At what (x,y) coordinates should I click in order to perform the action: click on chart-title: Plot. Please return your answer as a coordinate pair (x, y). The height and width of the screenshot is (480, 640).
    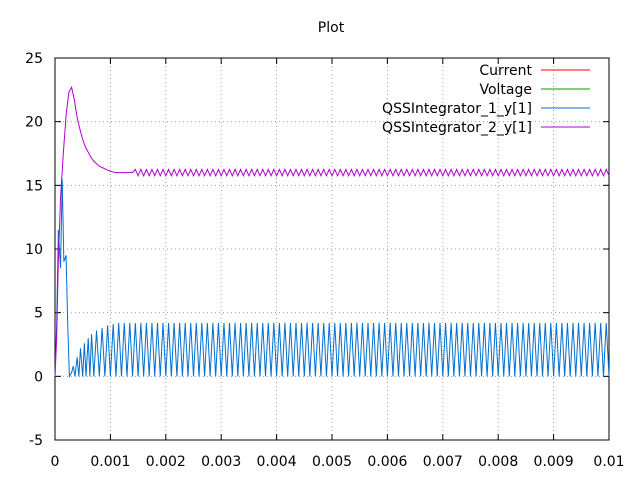
    Looking at the image, I should click on (331, 28).